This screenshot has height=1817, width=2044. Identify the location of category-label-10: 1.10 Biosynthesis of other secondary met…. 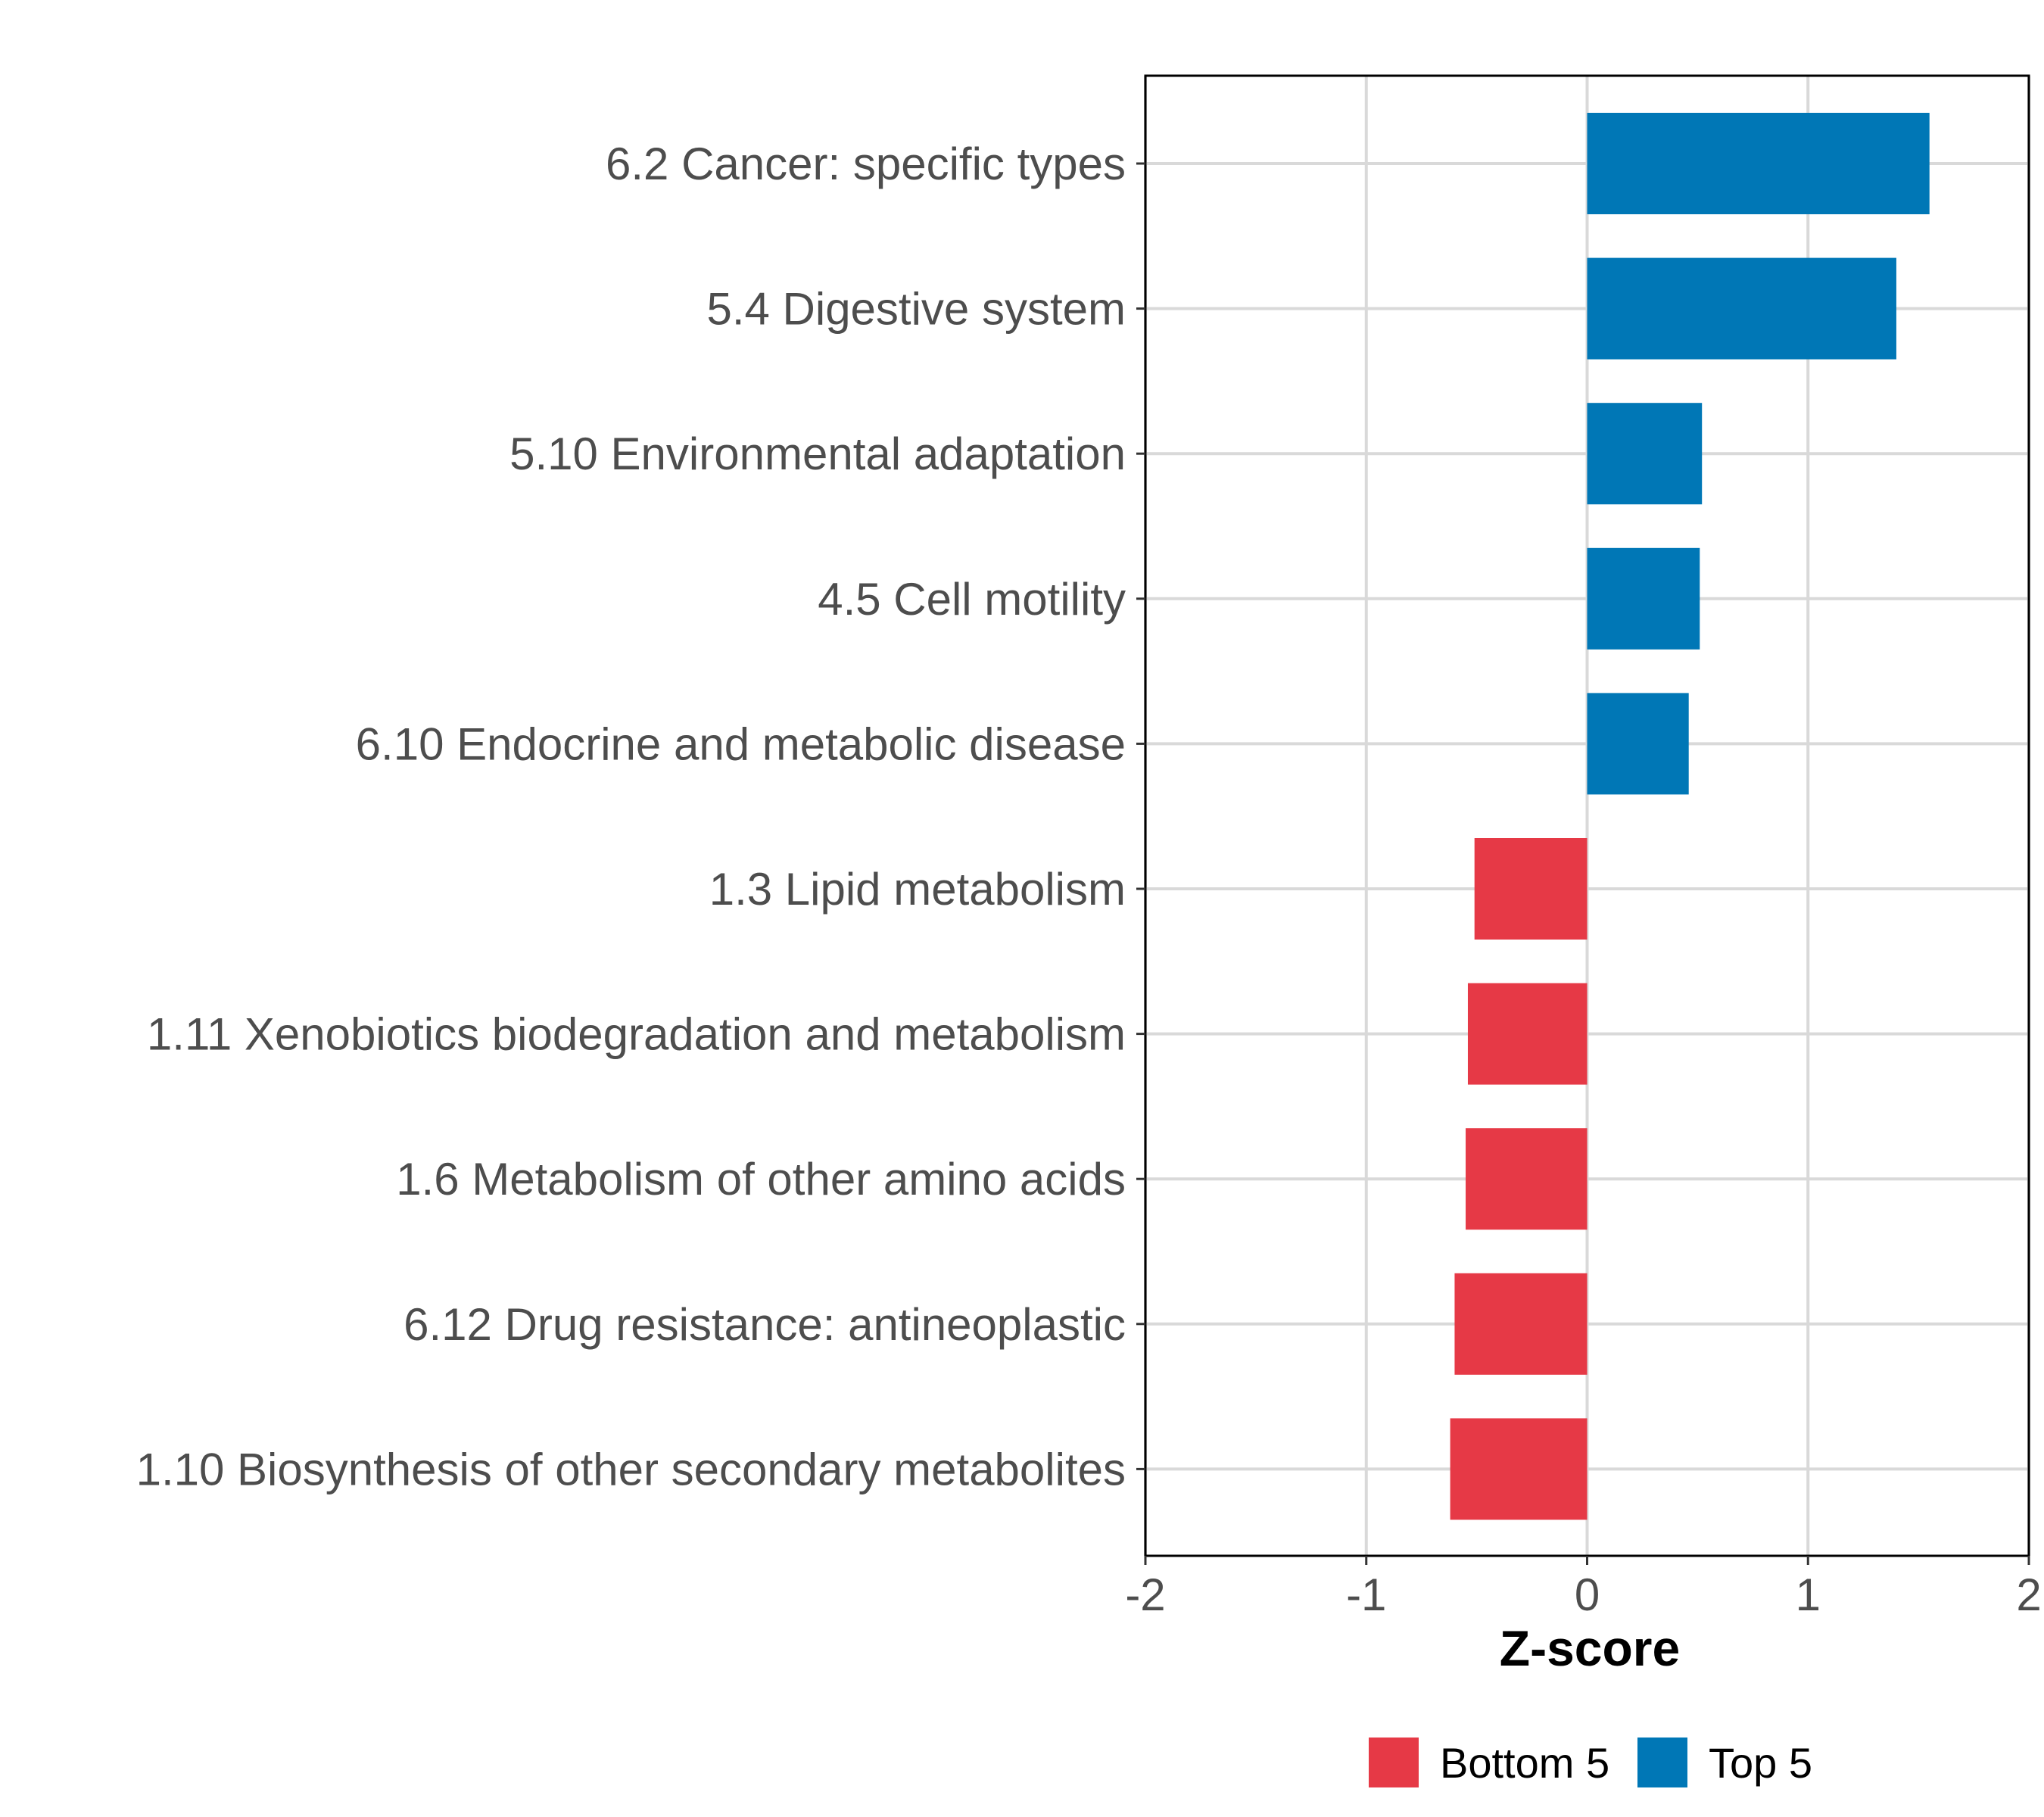
(631, 1469).